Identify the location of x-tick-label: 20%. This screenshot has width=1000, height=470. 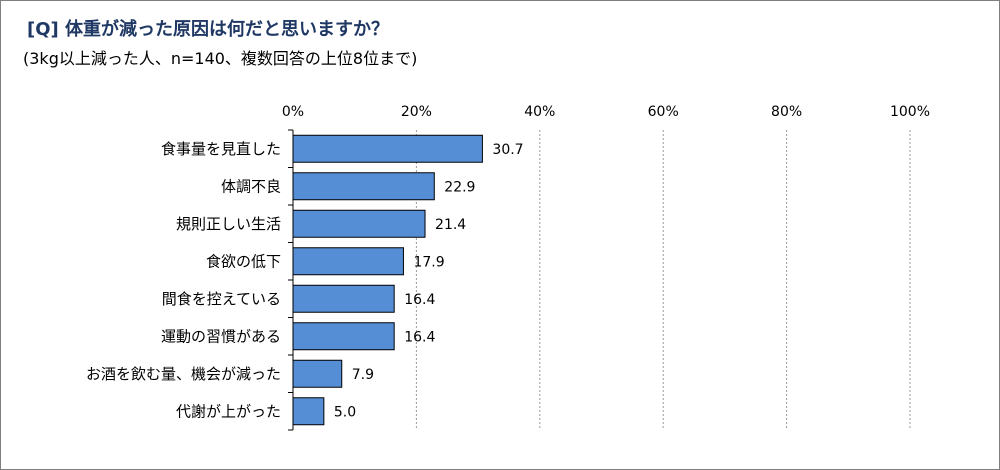
(416, 112).